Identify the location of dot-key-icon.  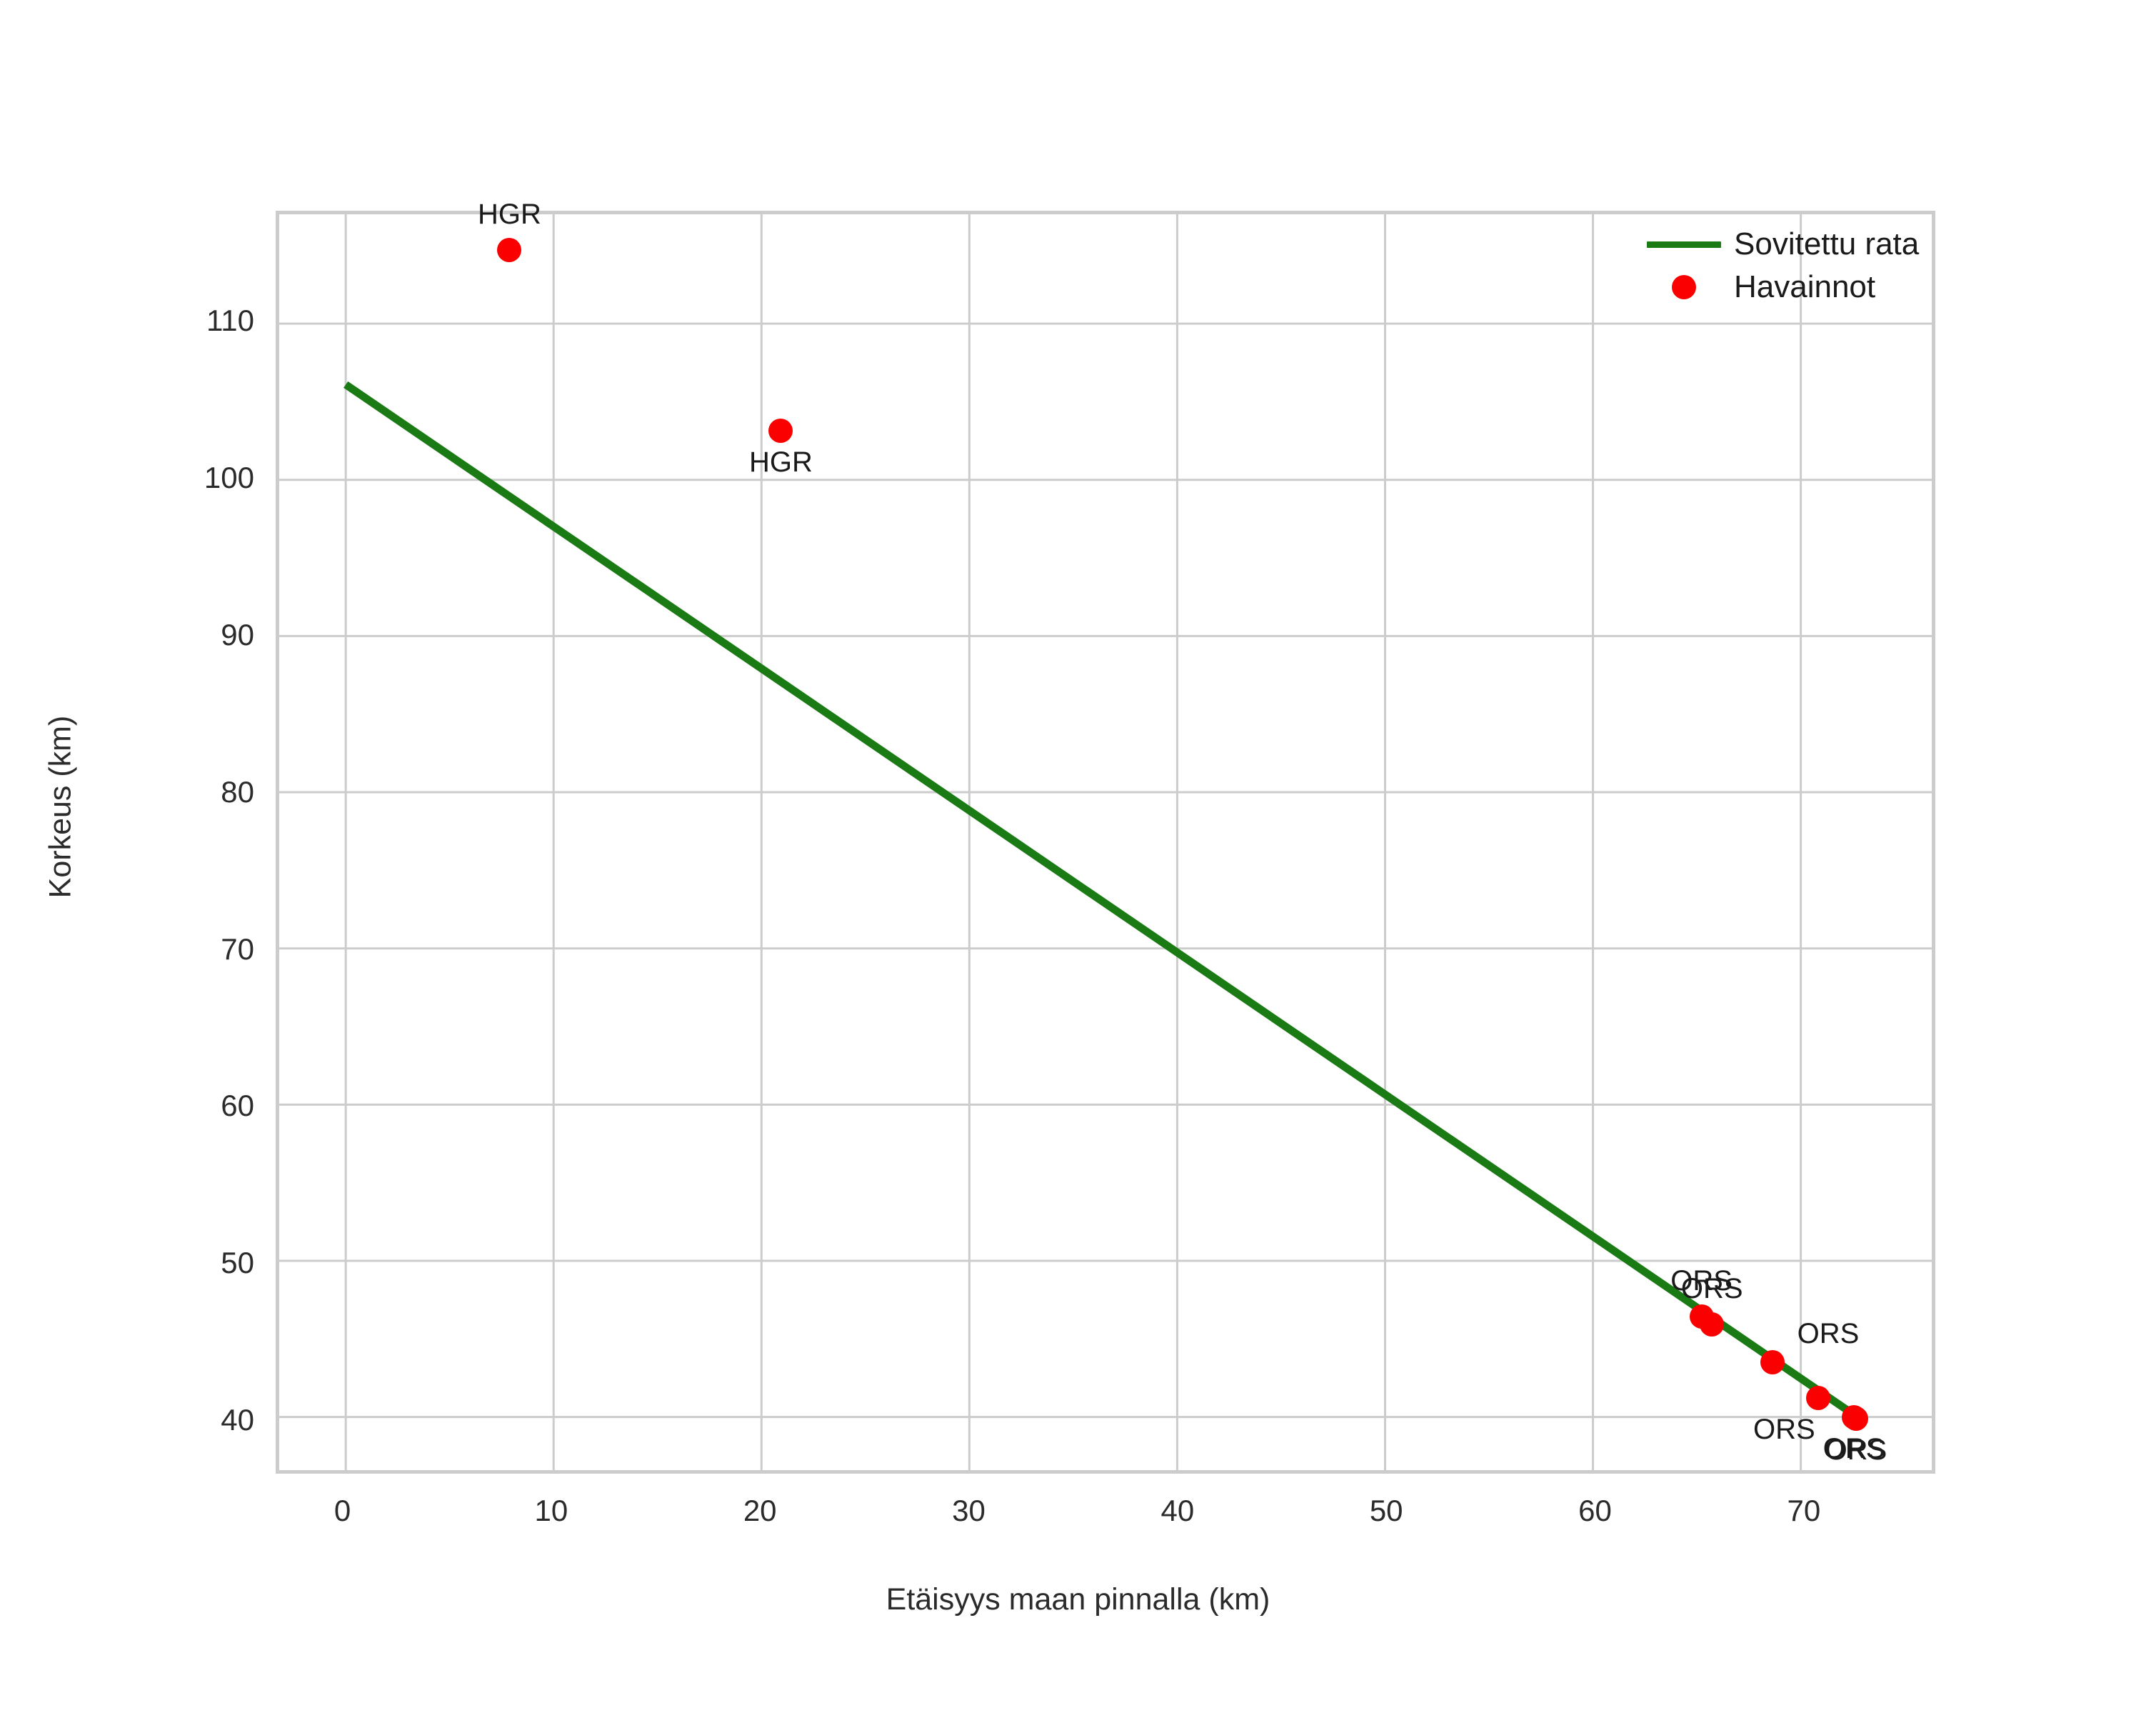
(1684, 287).